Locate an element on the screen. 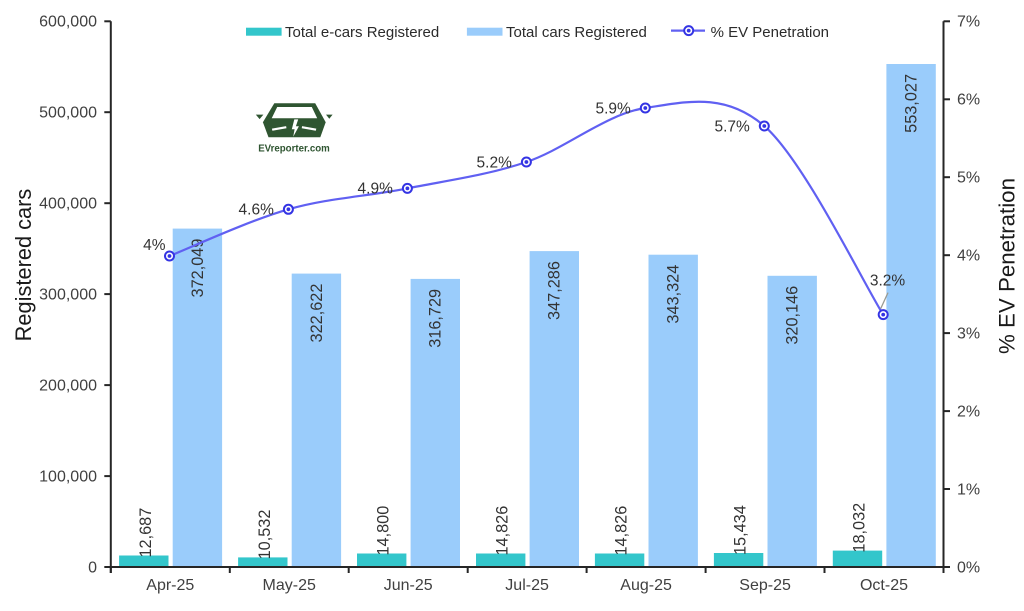 The height and width of the screenshot is (611, 1024). svg-text: 4.9% is located at coordinates (376, 189).